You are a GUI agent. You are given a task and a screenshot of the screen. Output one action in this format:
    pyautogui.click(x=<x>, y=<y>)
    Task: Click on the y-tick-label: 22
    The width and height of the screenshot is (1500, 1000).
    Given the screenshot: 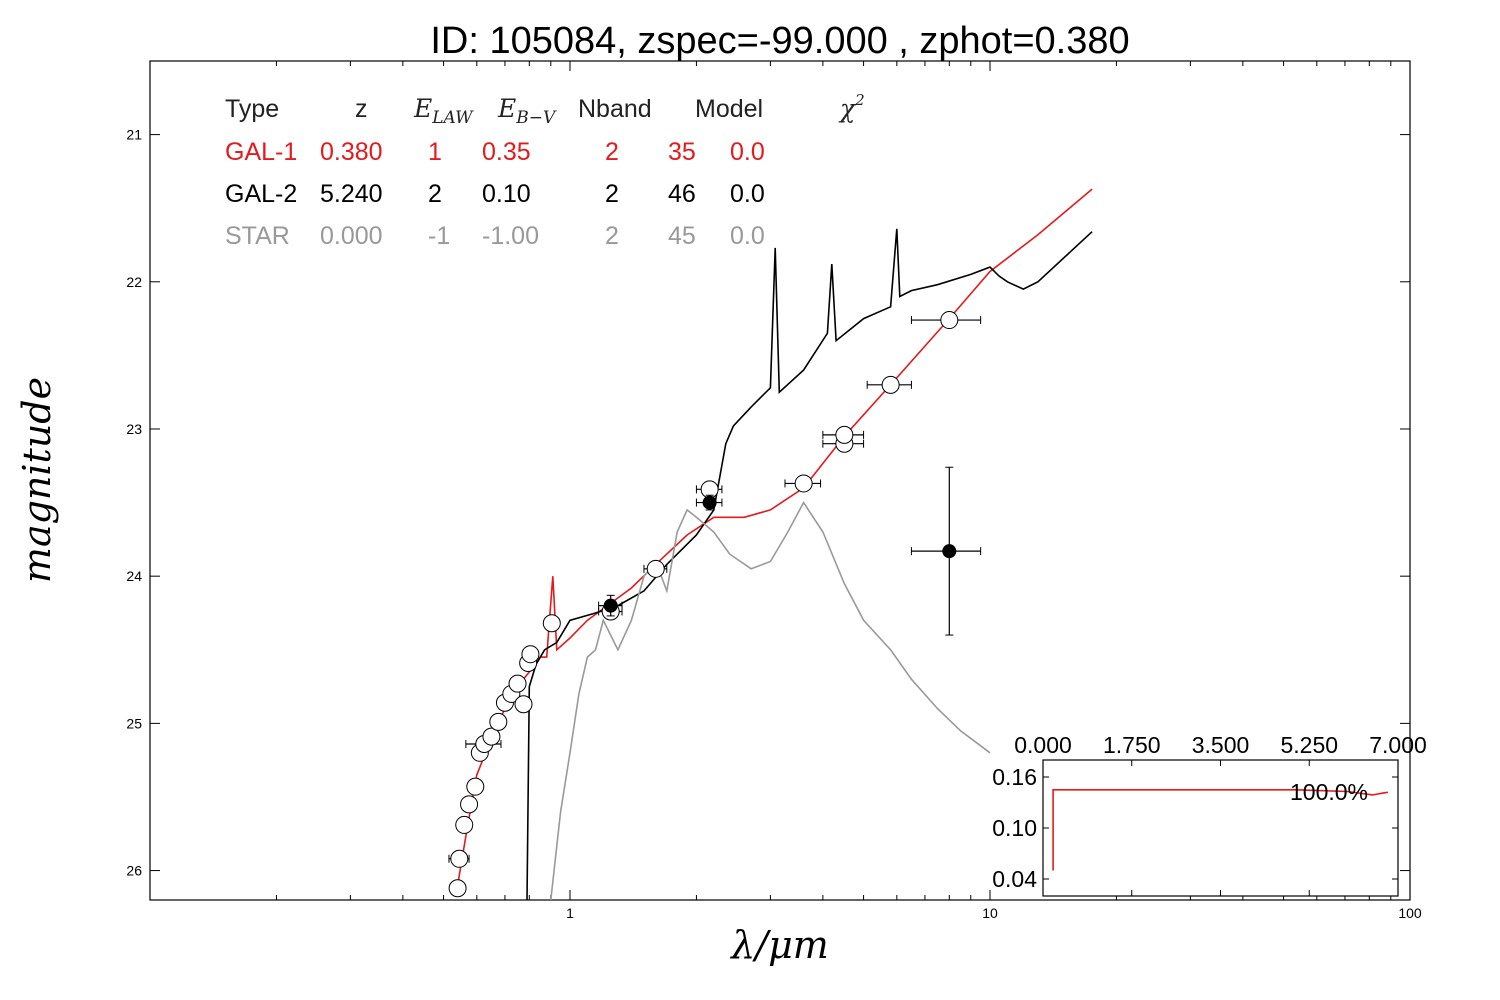 What is the action you would take?
    pyautogui.click(x=134, y=282)
    